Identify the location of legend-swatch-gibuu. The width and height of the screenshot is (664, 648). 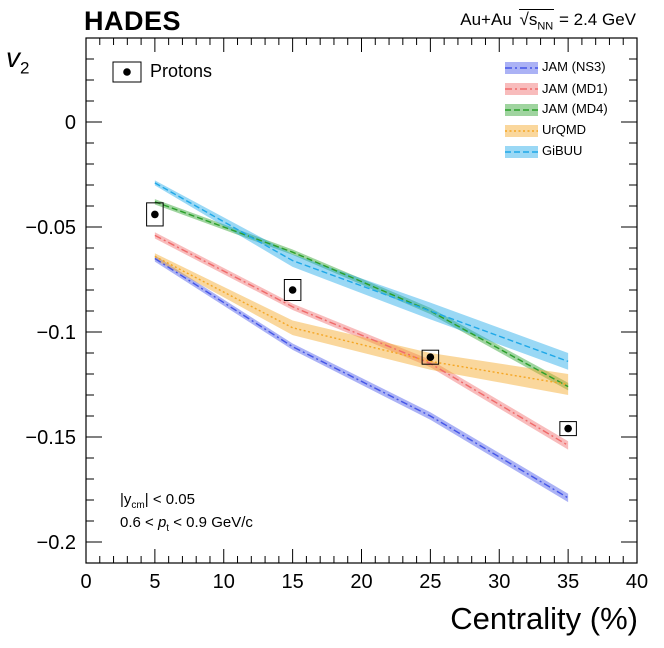
(521, 152).